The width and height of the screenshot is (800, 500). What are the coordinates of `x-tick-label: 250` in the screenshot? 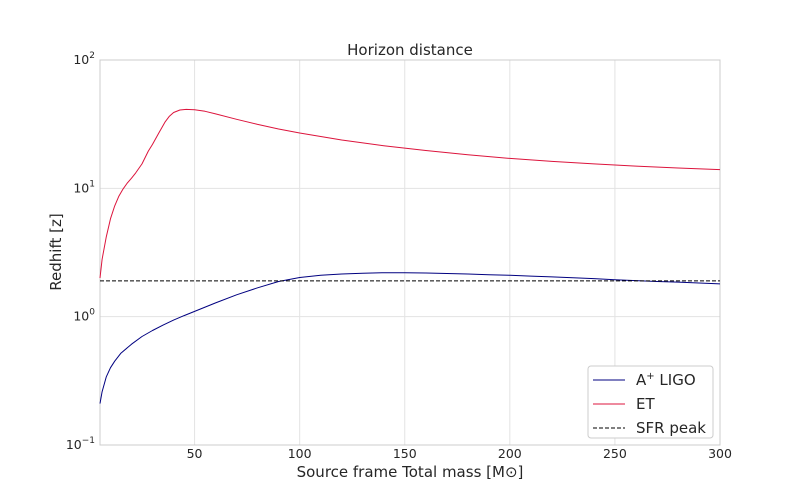 It's located at (615, 453).